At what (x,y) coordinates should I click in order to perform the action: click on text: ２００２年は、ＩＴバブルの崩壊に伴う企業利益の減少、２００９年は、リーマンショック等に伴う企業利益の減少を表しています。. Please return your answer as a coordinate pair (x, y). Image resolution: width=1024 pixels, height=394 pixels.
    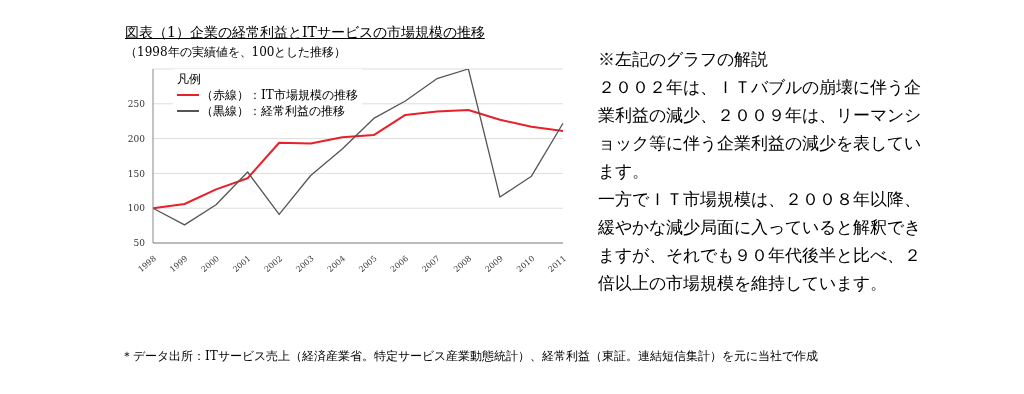
    Looking at the image, I should click on (760, 130).